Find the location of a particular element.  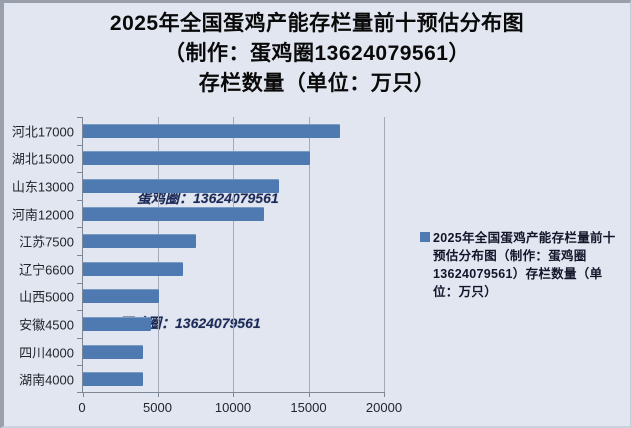

y-axis-category-label: 四川4000 is located at coordinates (46, 353).